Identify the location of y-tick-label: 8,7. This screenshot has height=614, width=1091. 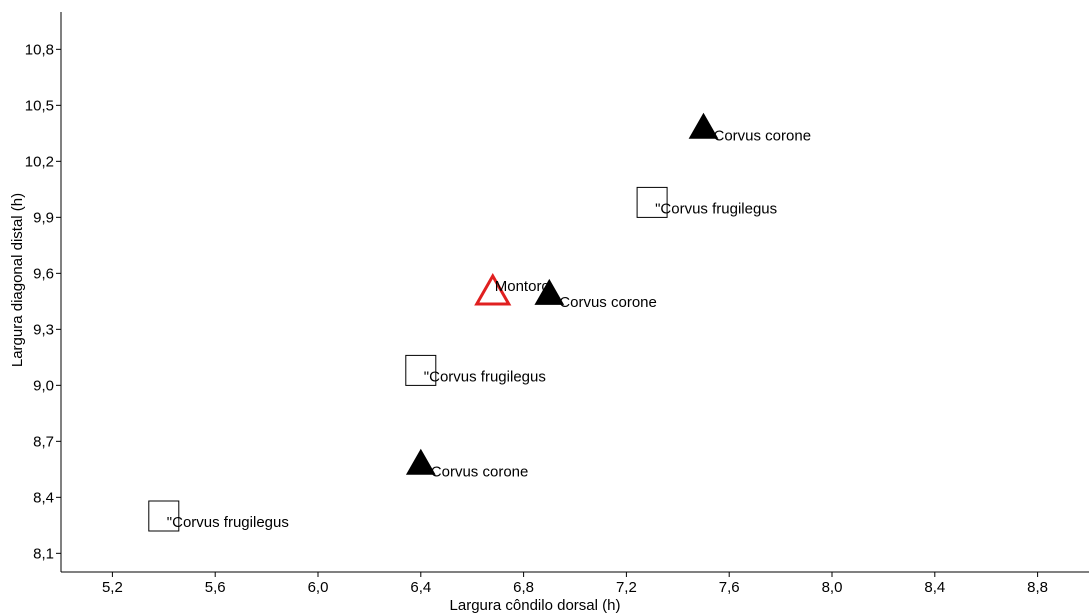
(43, 441).